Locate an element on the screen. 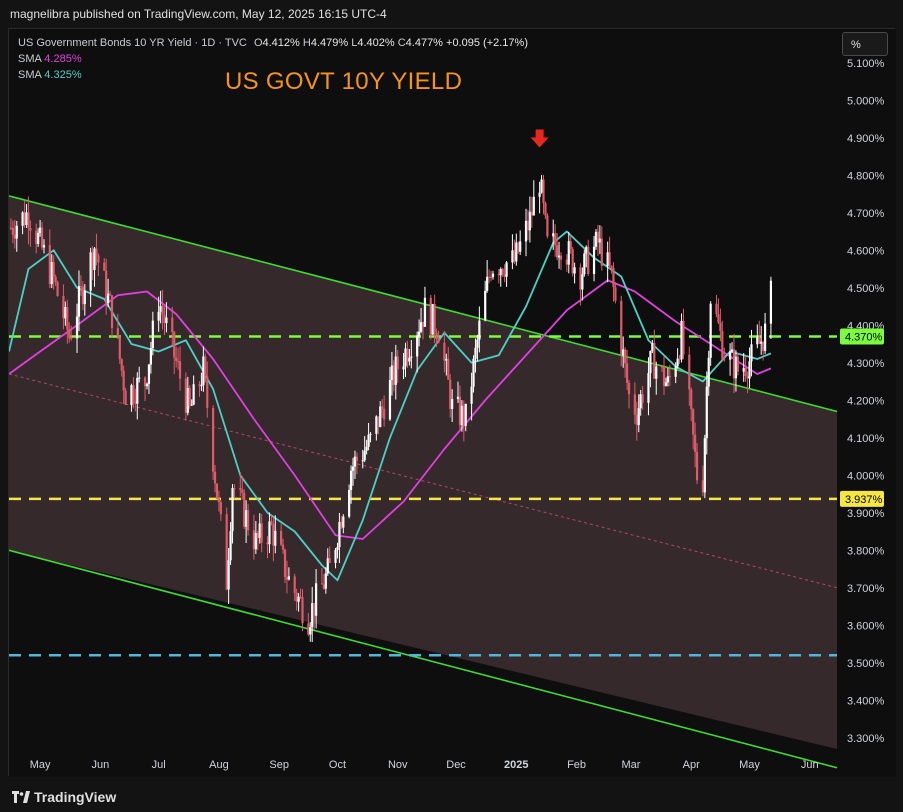 The height and width of the screenshot is (812, 903). tradingview-brand: TradingView is located at coordinates (75, 797).